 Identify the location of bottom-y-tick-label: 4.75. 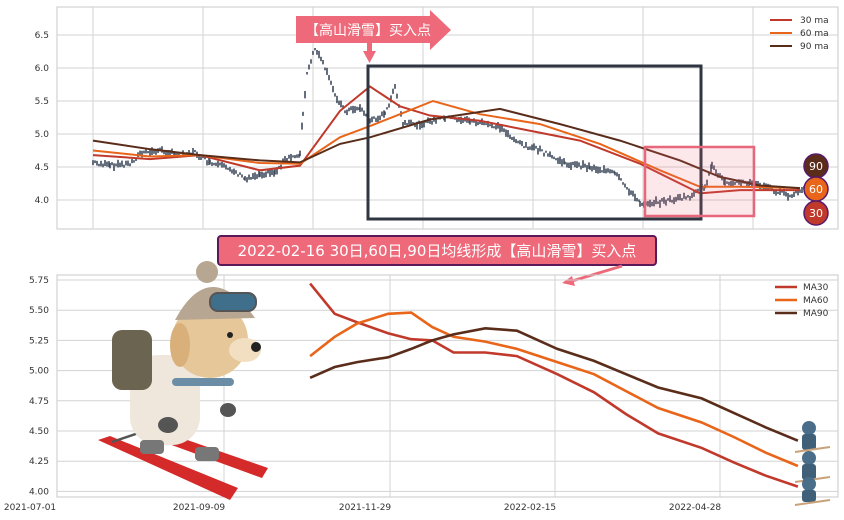
(39, 402).